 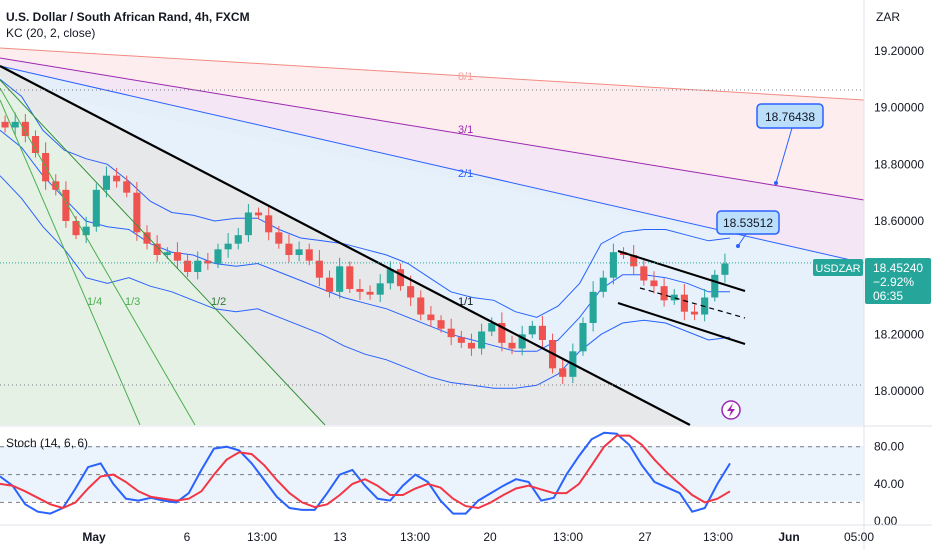 What do you see at coordinates (886, 521) in the screenshot?
I see `stoch-tick-label: 0.00` at bounding box center [886, 521].